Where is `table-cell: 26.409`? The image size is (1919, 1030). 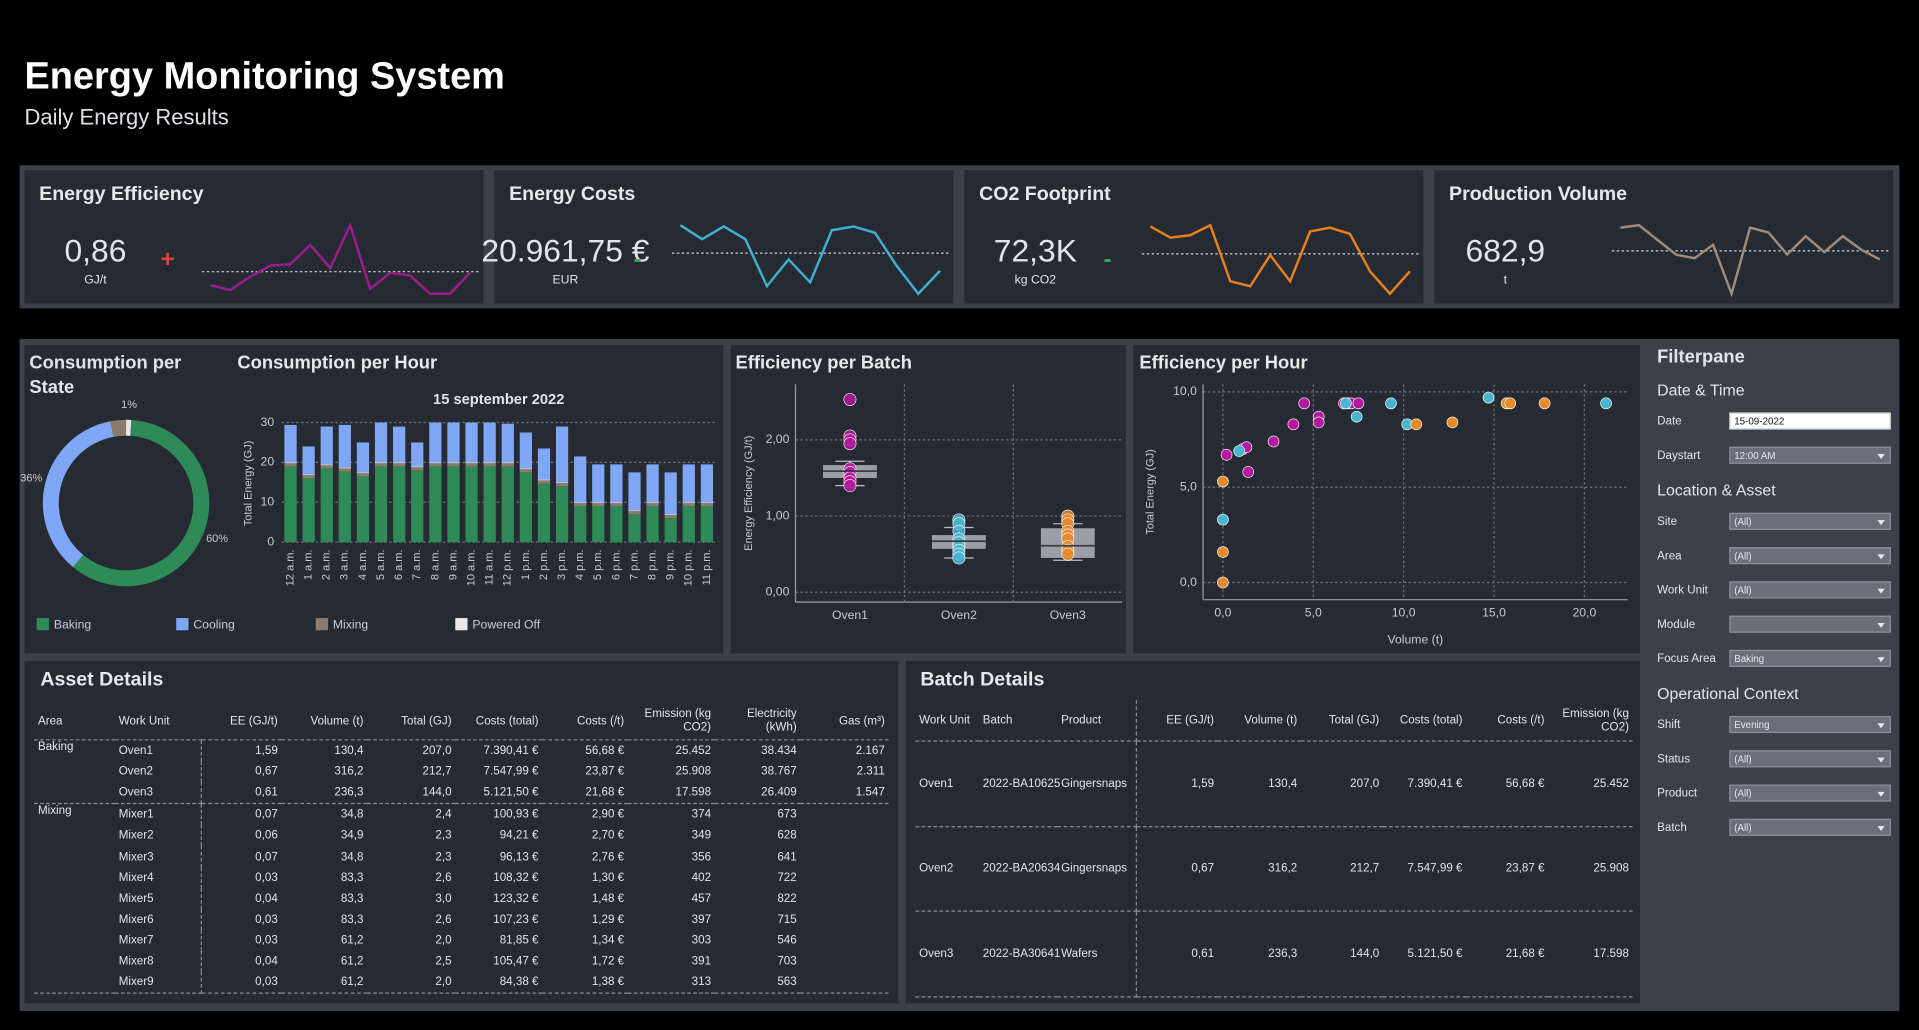
table-cell: 26.409 is located at coordinates (757, 793).